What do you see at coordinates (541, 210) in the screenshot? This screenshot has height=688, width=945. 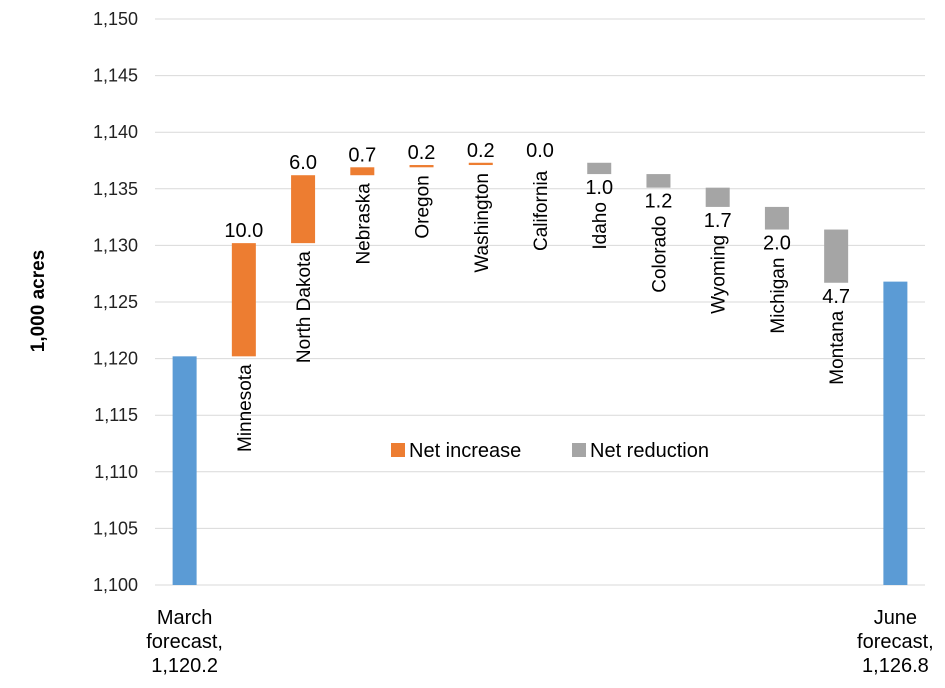 I see `category-label: California` at bounding box center [541, 210].